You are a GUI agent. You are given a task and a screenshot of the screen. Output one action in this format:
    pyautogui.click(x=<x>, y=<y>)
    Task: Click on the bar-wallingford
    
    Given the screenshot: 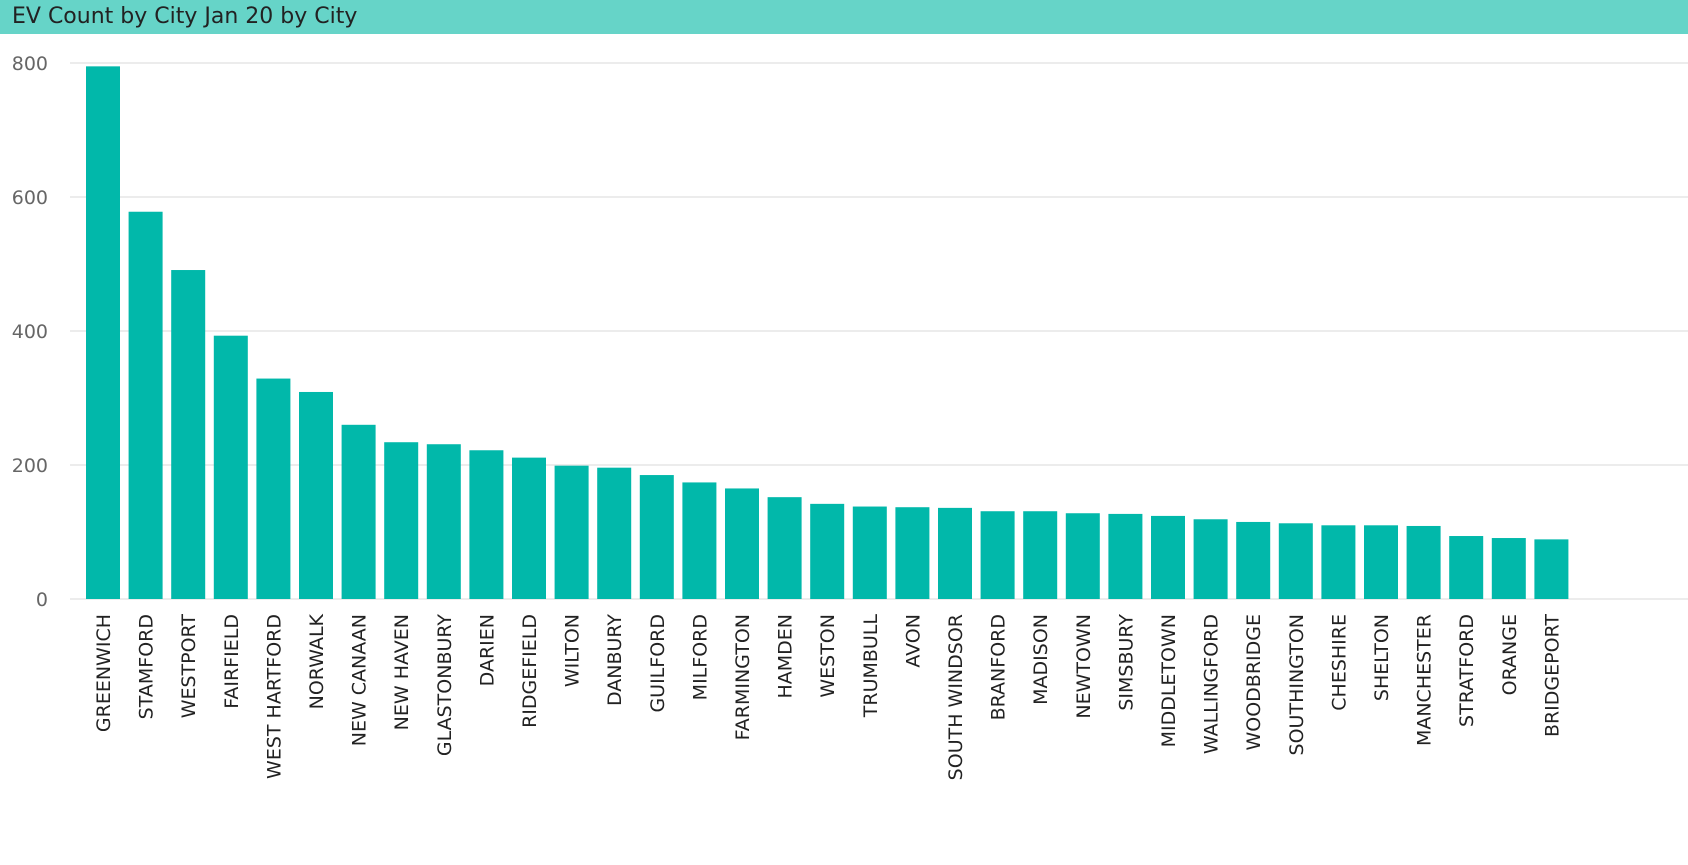 What is the action you would take?
    pyautogui.click(x=1210, y=559)
    